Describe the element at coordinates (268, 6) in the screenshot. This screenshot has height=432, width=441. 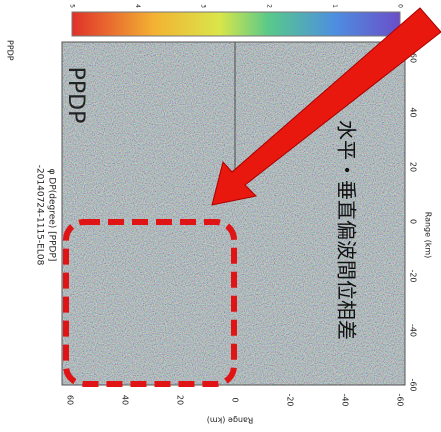
I see `colorbar-tick-label: 2` at that location.